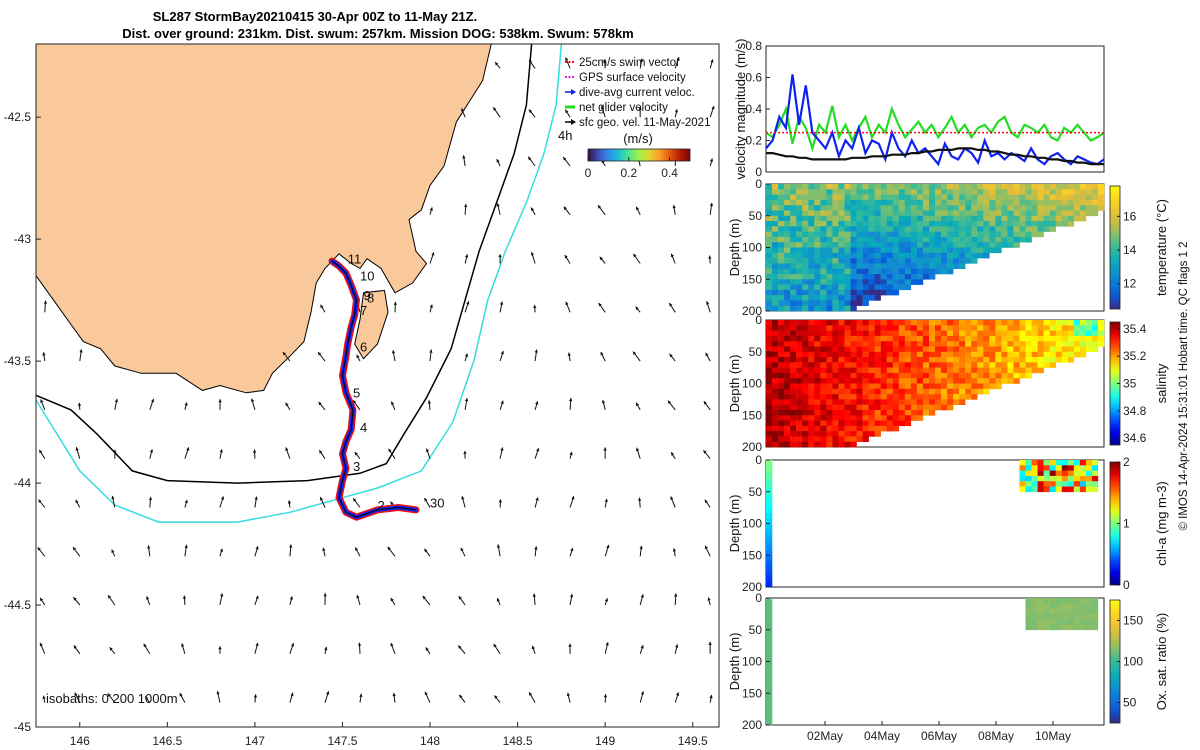 This screenshot has width=1200, height=750. Describe the element at coordinates (363, 346) in the screenshot. I see `day-label: 6` at that location.